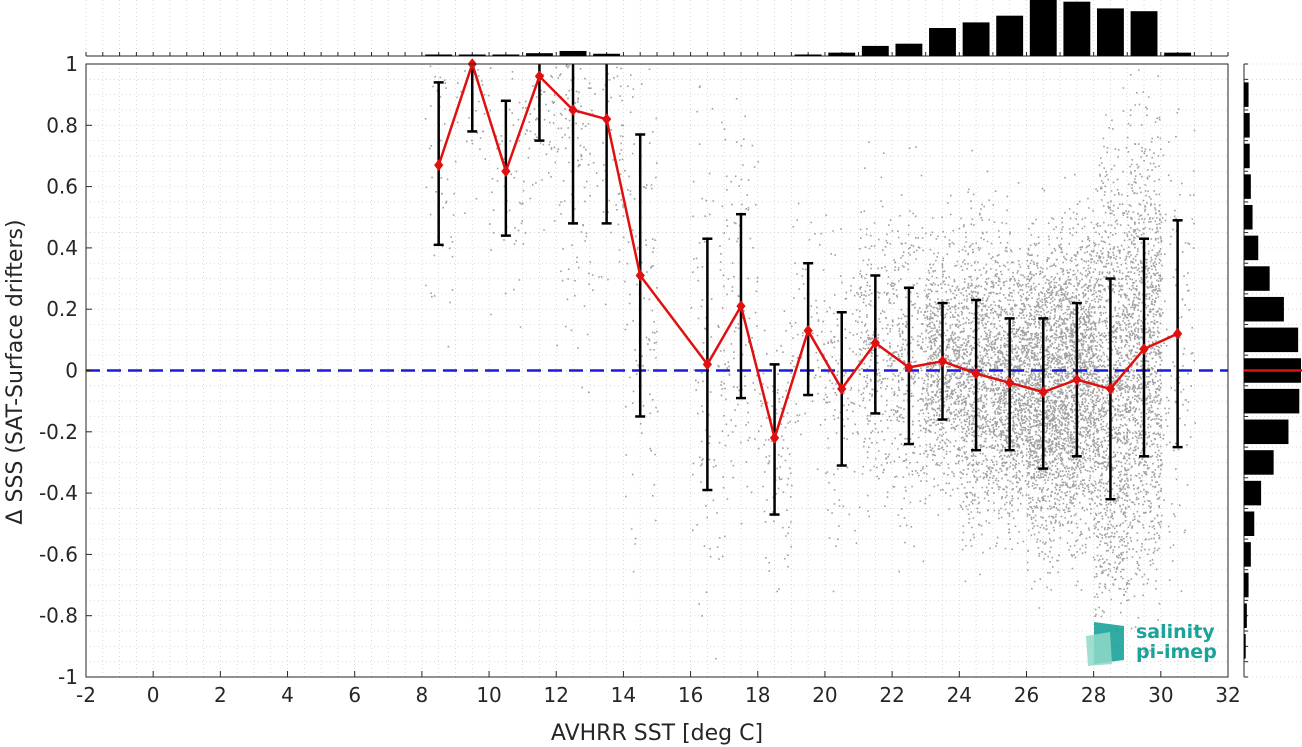 The width and height of the screenshot is (1302, 747). Describe the element at coordinates (623, 695) in the screenshot. I see `x-tick-label: 14` at that location.